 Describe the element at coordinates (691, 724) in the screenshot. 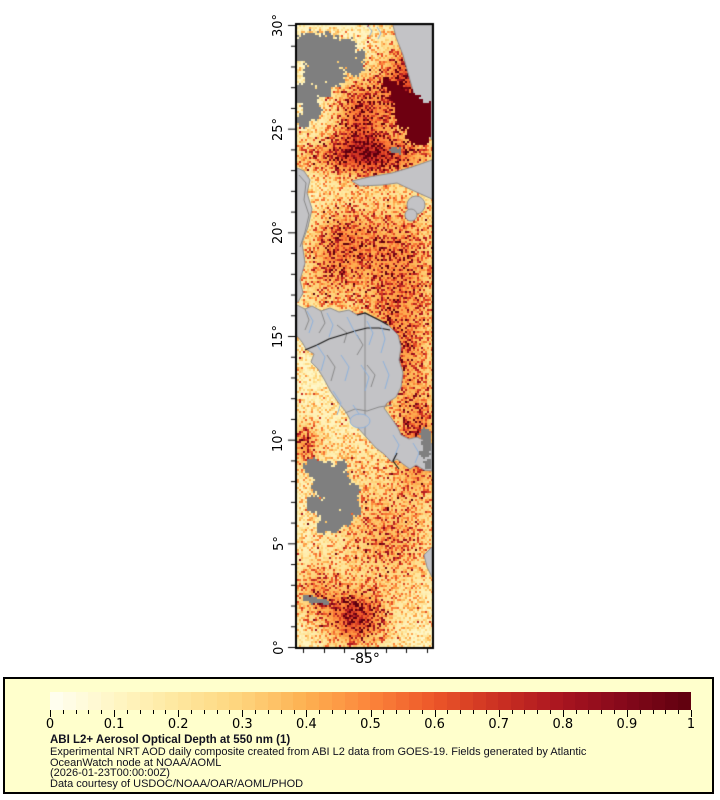

I see `colorbar-label-1: 1` at that location.